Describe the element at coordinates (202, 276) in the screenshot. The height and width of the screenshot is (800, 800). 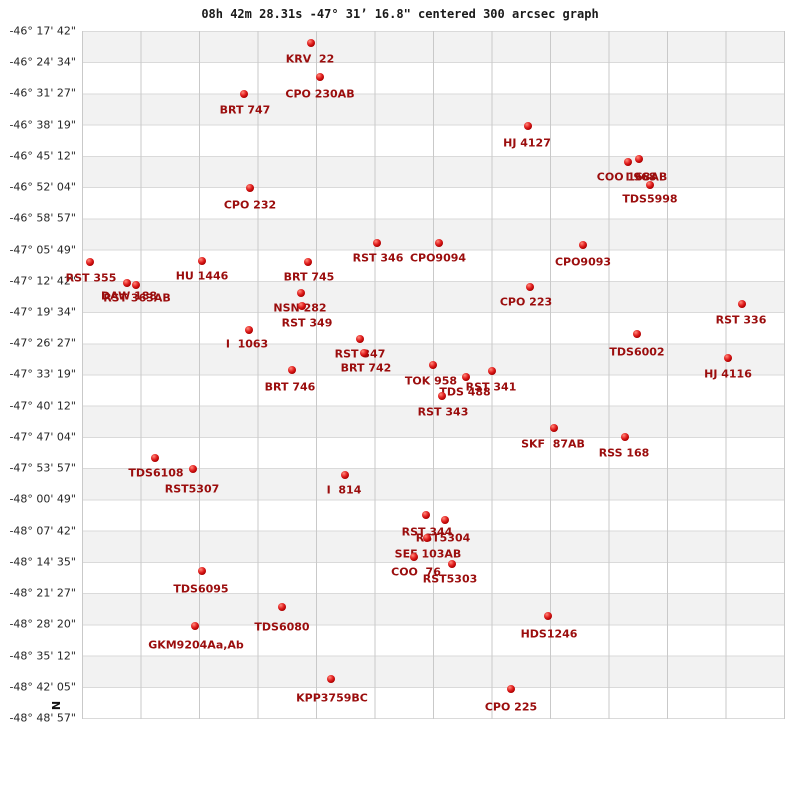
I see `star-label: HU 1446` at that location.